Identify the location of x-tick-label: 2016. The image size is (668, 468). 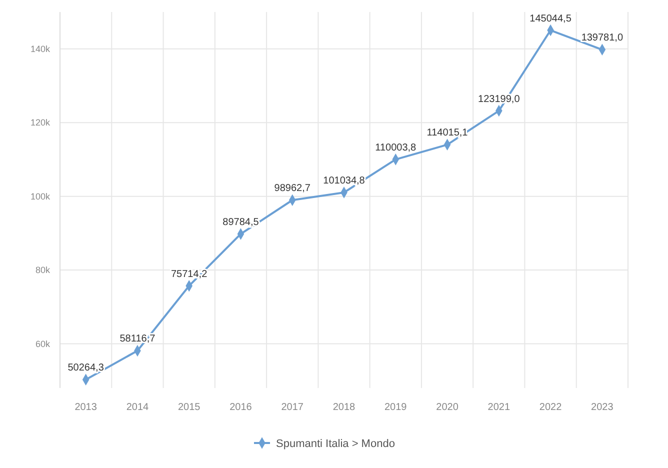
(241, 407).